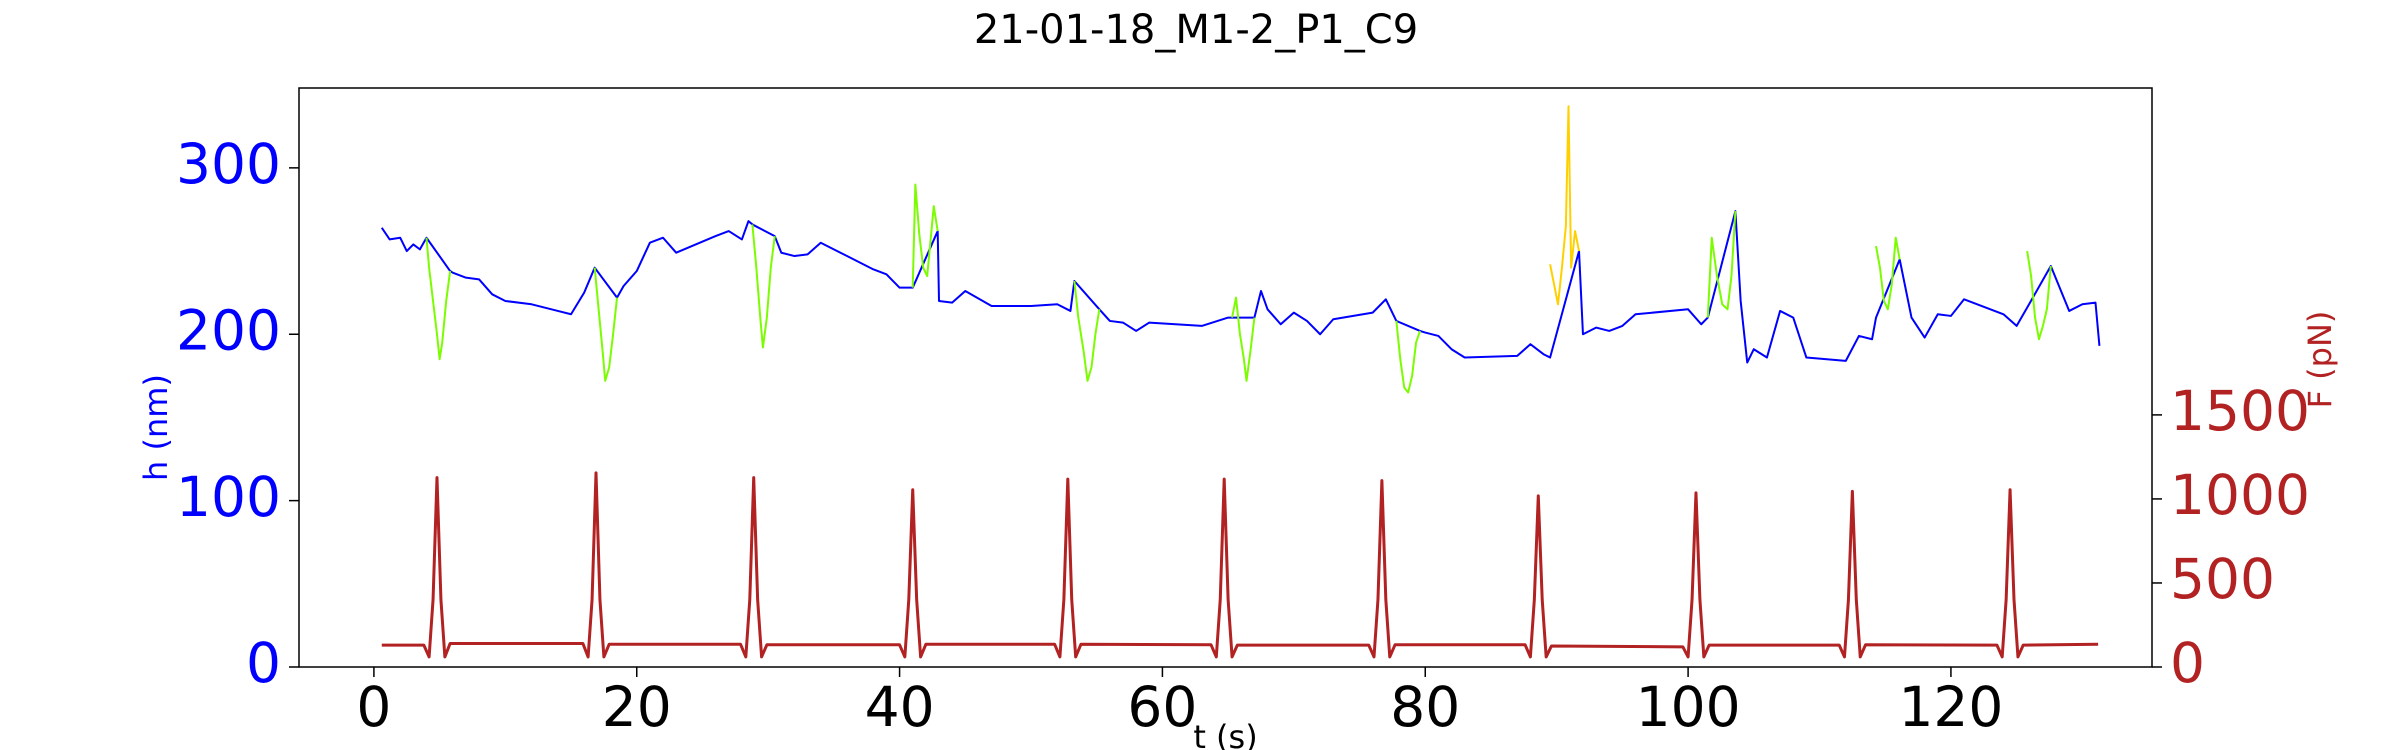 This screenshot has width=2392, height=750. Describe the element at coordinates (1425, 707) in the screenshot. I see `x-tick-label: 80` at that location.